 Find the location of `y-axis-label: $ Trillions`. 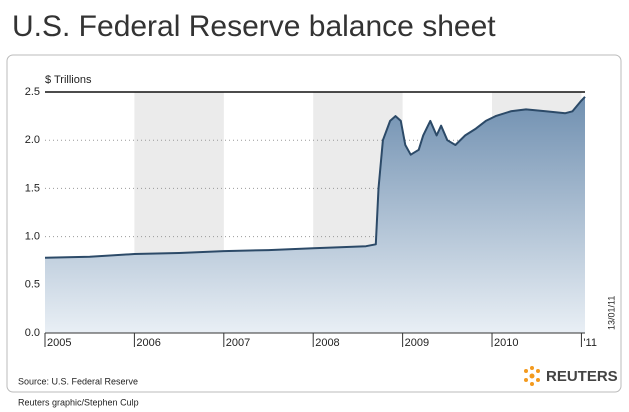

y-axis-label: $ Trillions is located at coordinates (68, 80).